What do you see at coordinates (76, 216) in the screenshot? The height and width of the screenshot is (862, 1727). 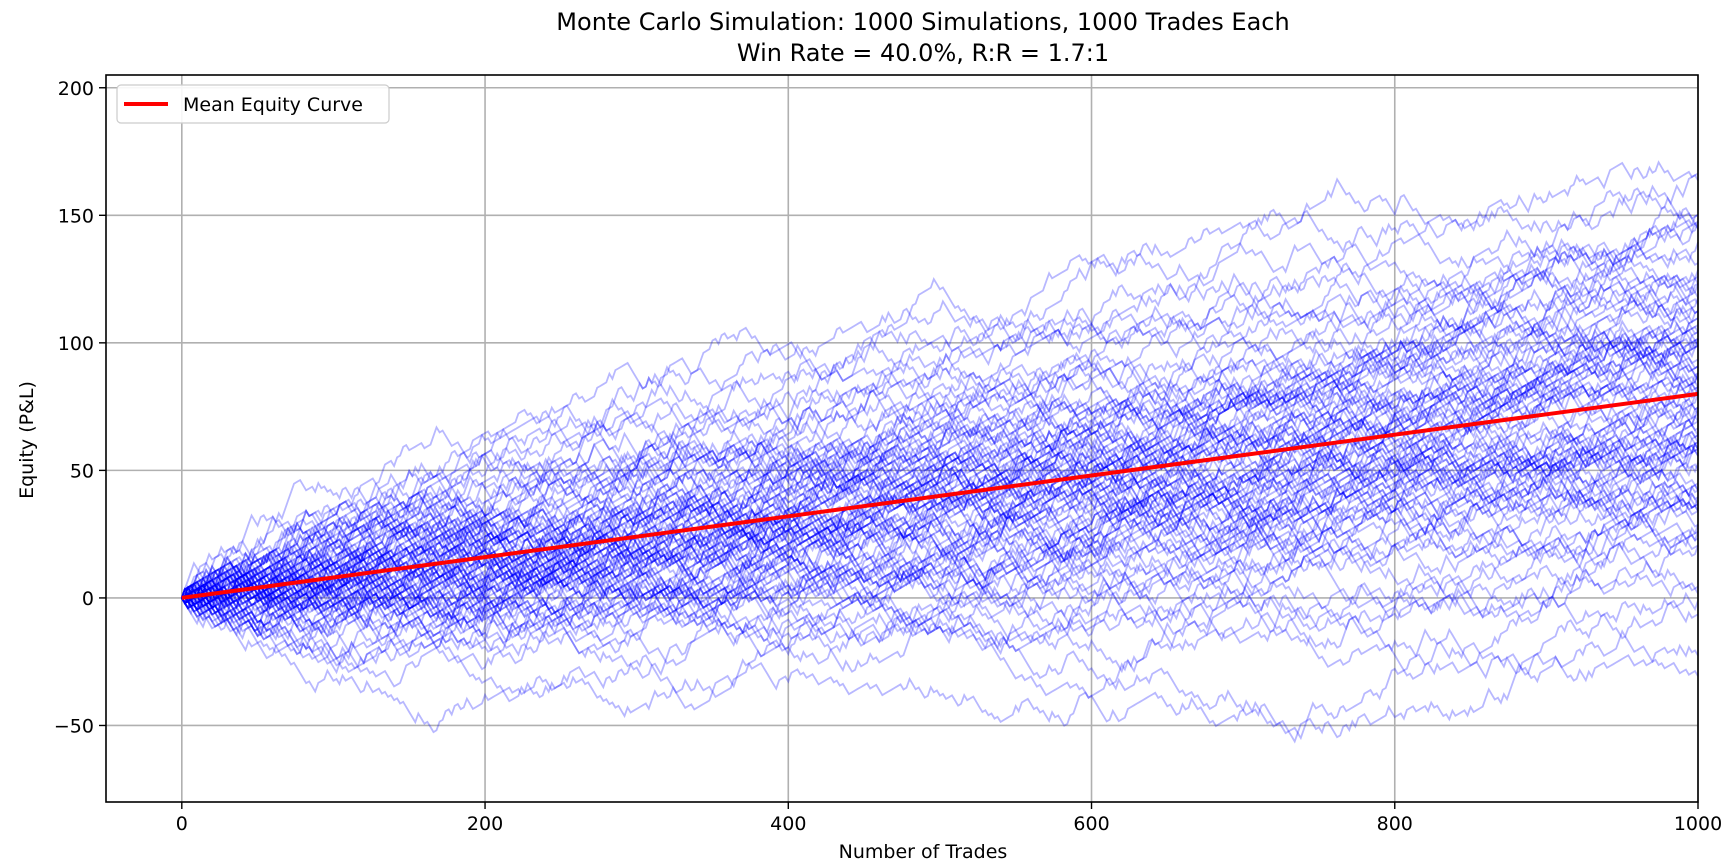 I see `y-tick-label: 150` at bounding box center [76, 216].